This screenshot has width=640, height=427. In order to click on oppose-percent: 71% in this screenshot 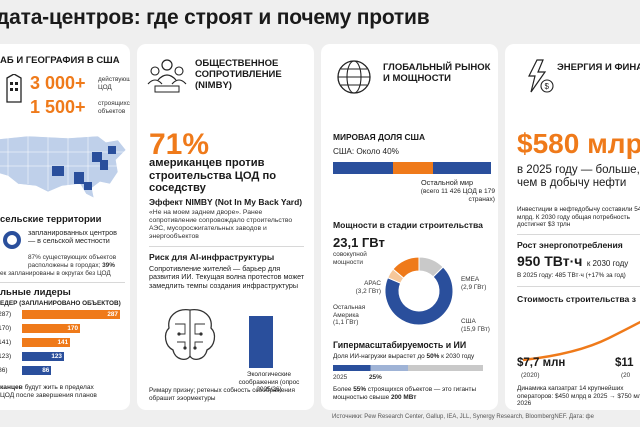, I will do `click(179, 144)`.